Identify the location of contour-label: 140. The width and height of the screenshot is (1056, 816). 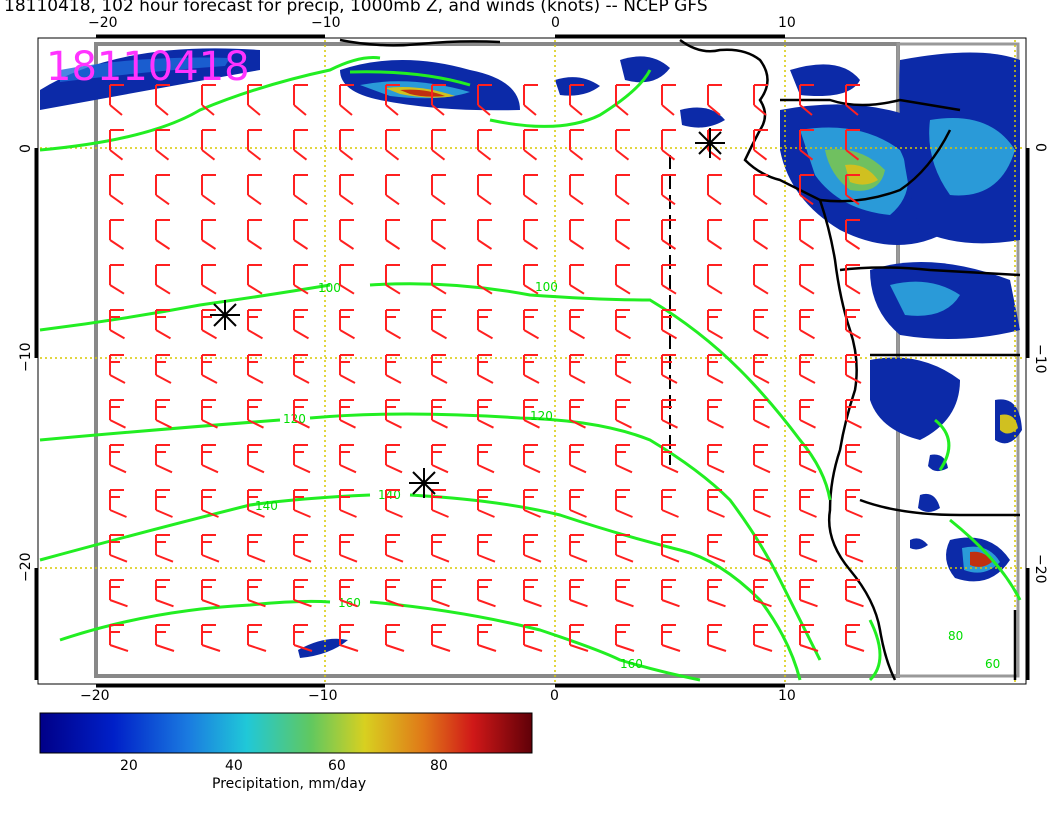
(266, 506).